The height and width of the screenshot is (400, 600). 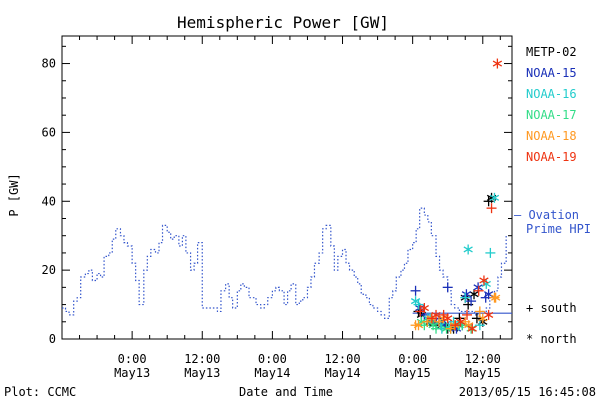 What do you see at coordinates (558, 229) in the screenshot?
I see `legend-ovation-line2: Prime HPI` at bounding box center [558, 229].